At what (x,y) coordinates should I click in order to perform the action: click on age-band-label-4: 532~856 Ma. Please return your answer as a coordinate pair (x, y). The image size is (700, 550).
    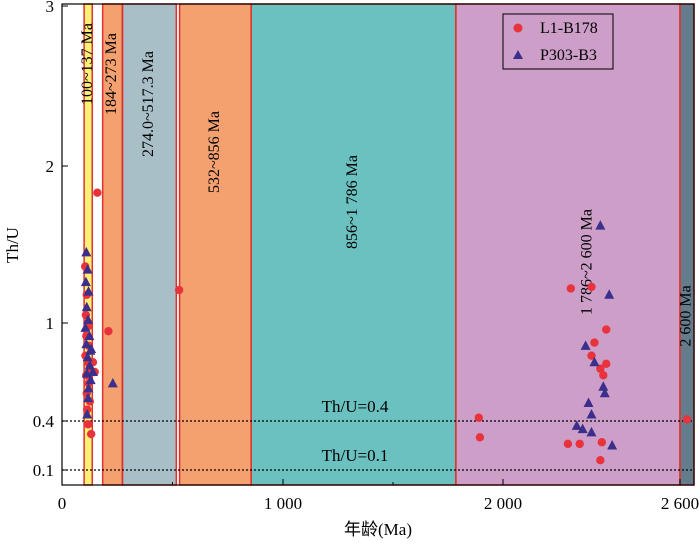
    Looking at the image, I should click on (214, 152).